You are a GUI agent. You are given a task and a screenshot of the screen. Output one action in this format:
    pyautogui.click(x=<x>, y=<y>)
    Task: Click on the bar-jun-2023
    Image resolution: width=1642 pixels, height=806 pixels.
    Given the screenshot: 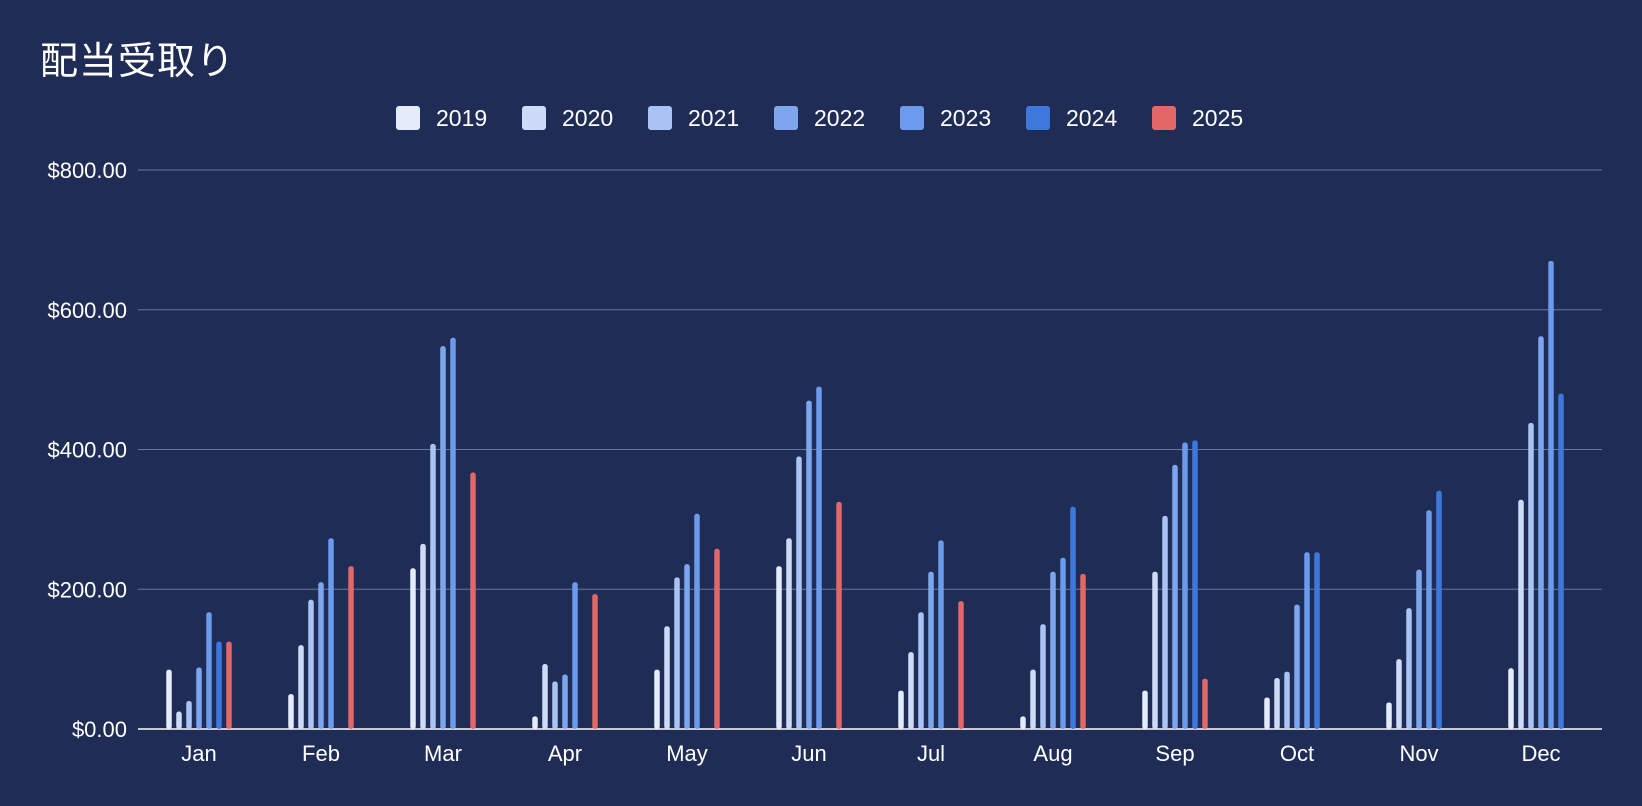 What is the action you would take?
    pyautogui.click(x=819, y=557)
    